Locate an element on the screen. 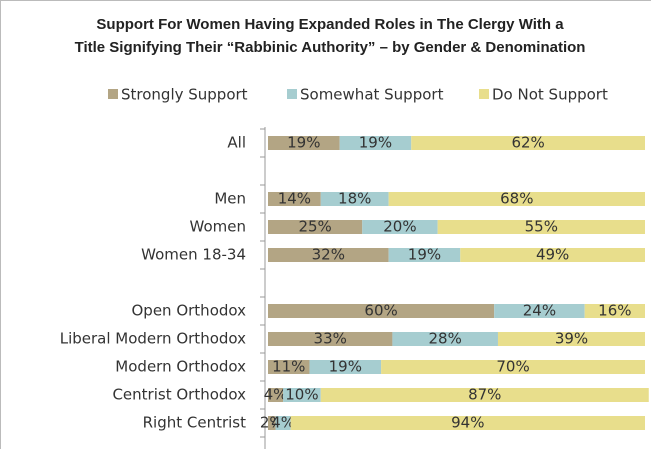  value-label: 39% is located at coordinates (571, 339).